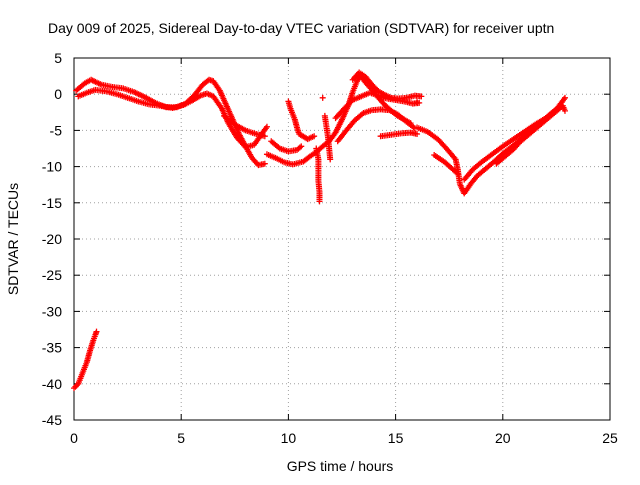 This screenshot has width=640, height=485. What do you see at coordinates (52, 420) in the screenshot?
I see `y-tick-label: -45` at bounding box center [52, 420].